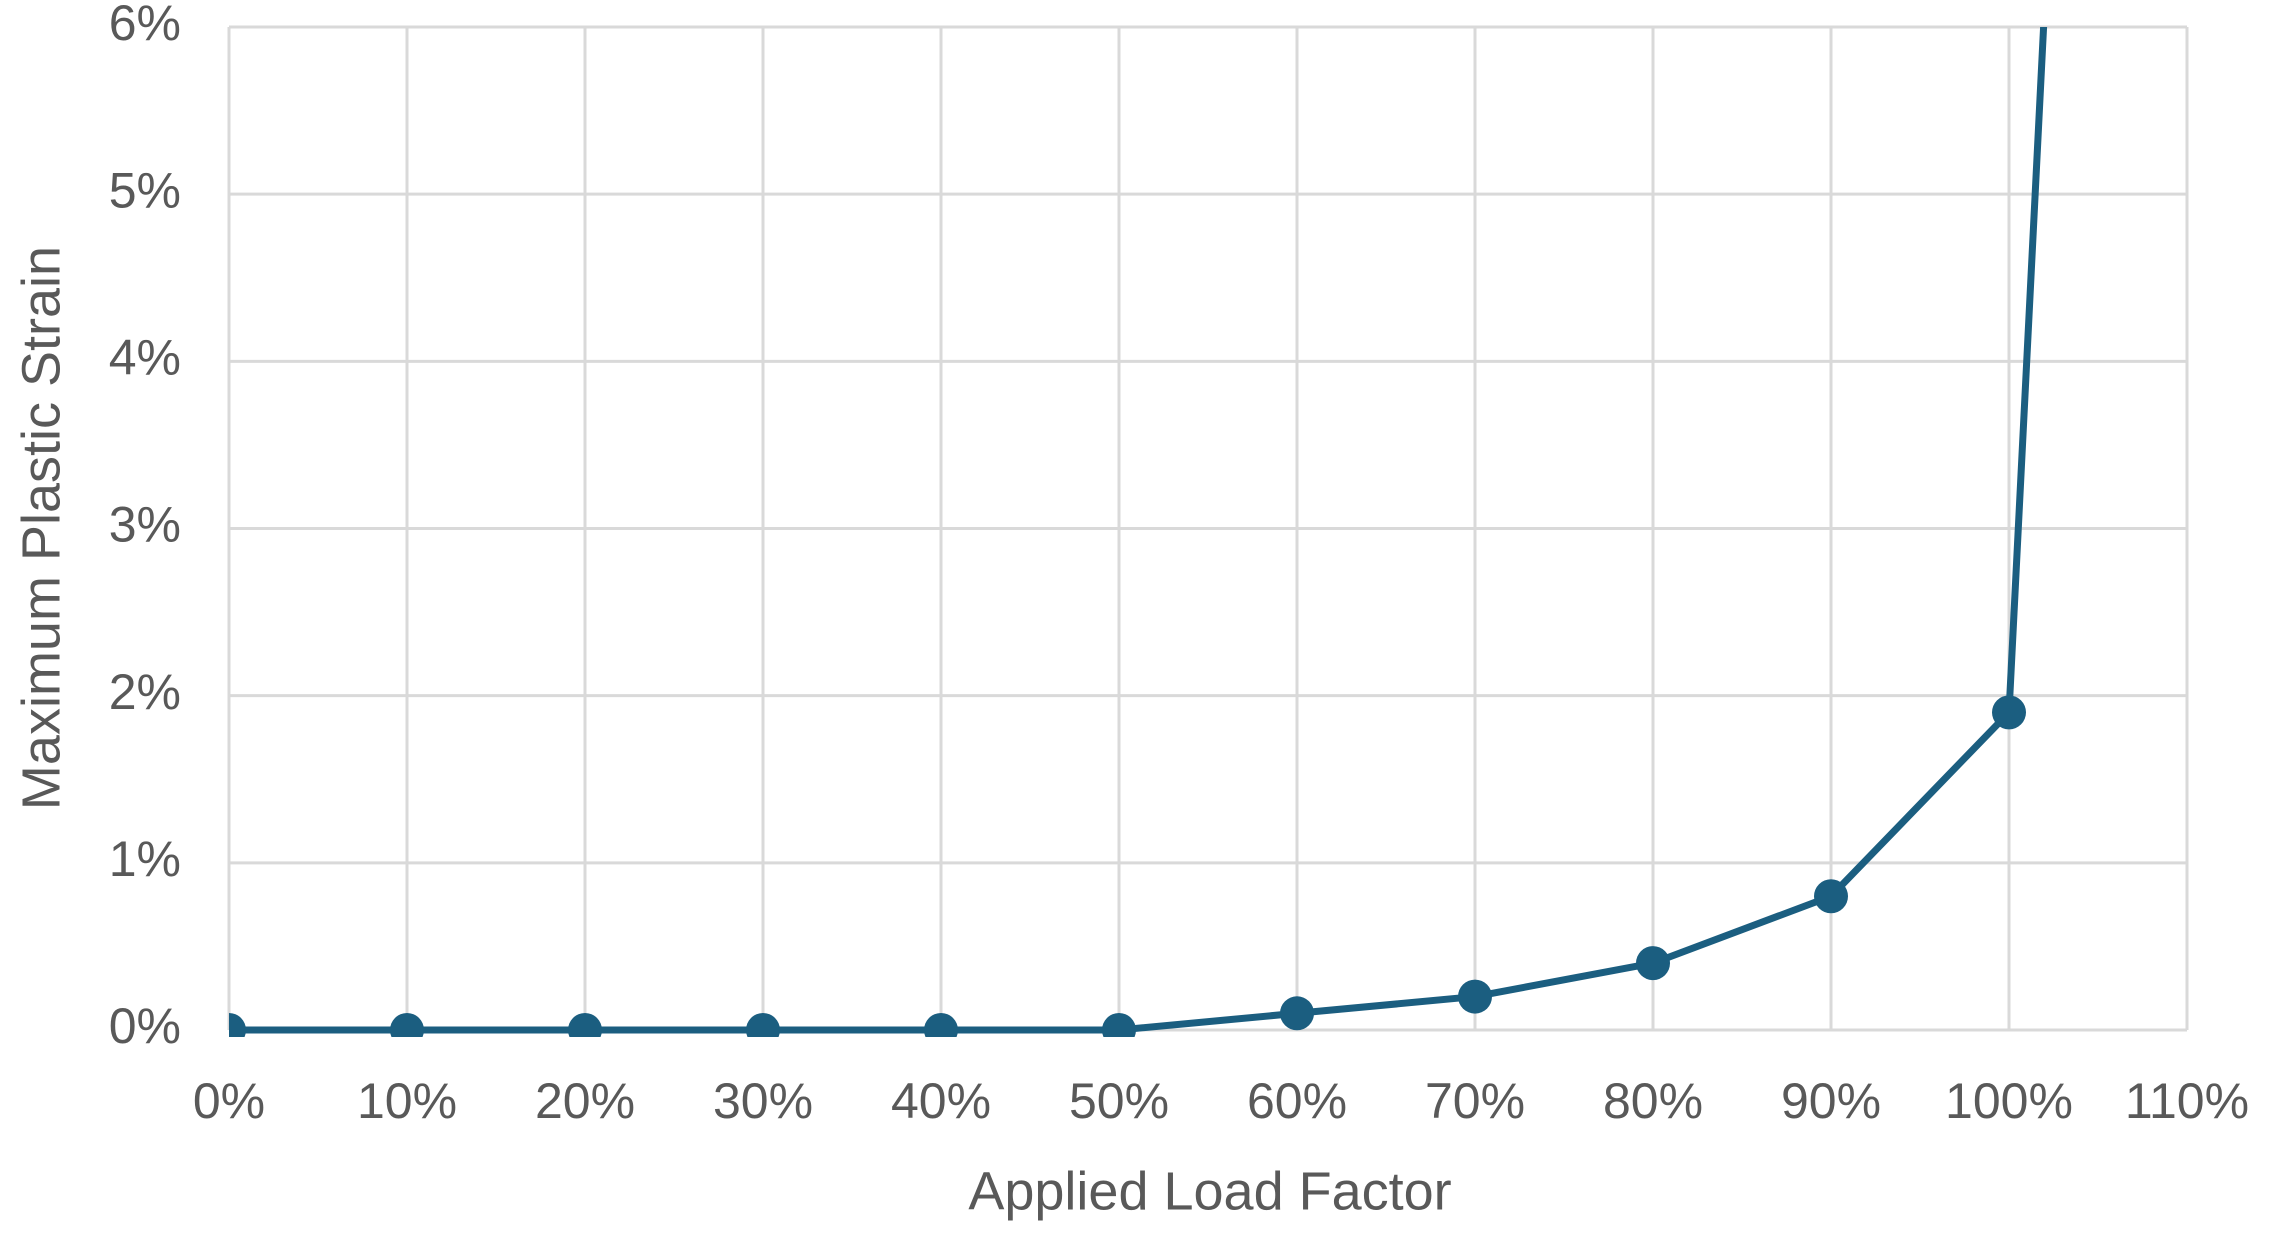 The height and width of the screenshot is (1244, 2271). What do you see at coordinates (145, 525) in the screenshot?
I see `y-tick-label: 3%` at bounding box center [145, 525].